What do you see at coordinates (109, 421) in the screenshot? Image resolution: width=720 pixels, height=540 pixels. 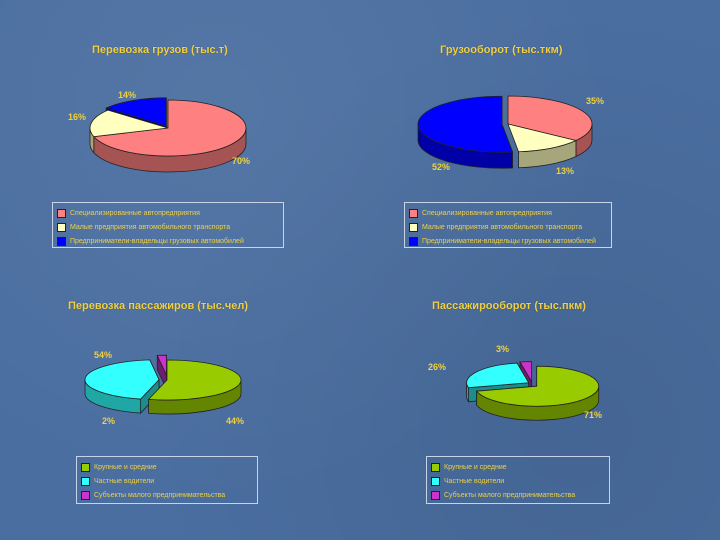 I see `chart-3-label-2: 2%` at bounding box center [109, 421].